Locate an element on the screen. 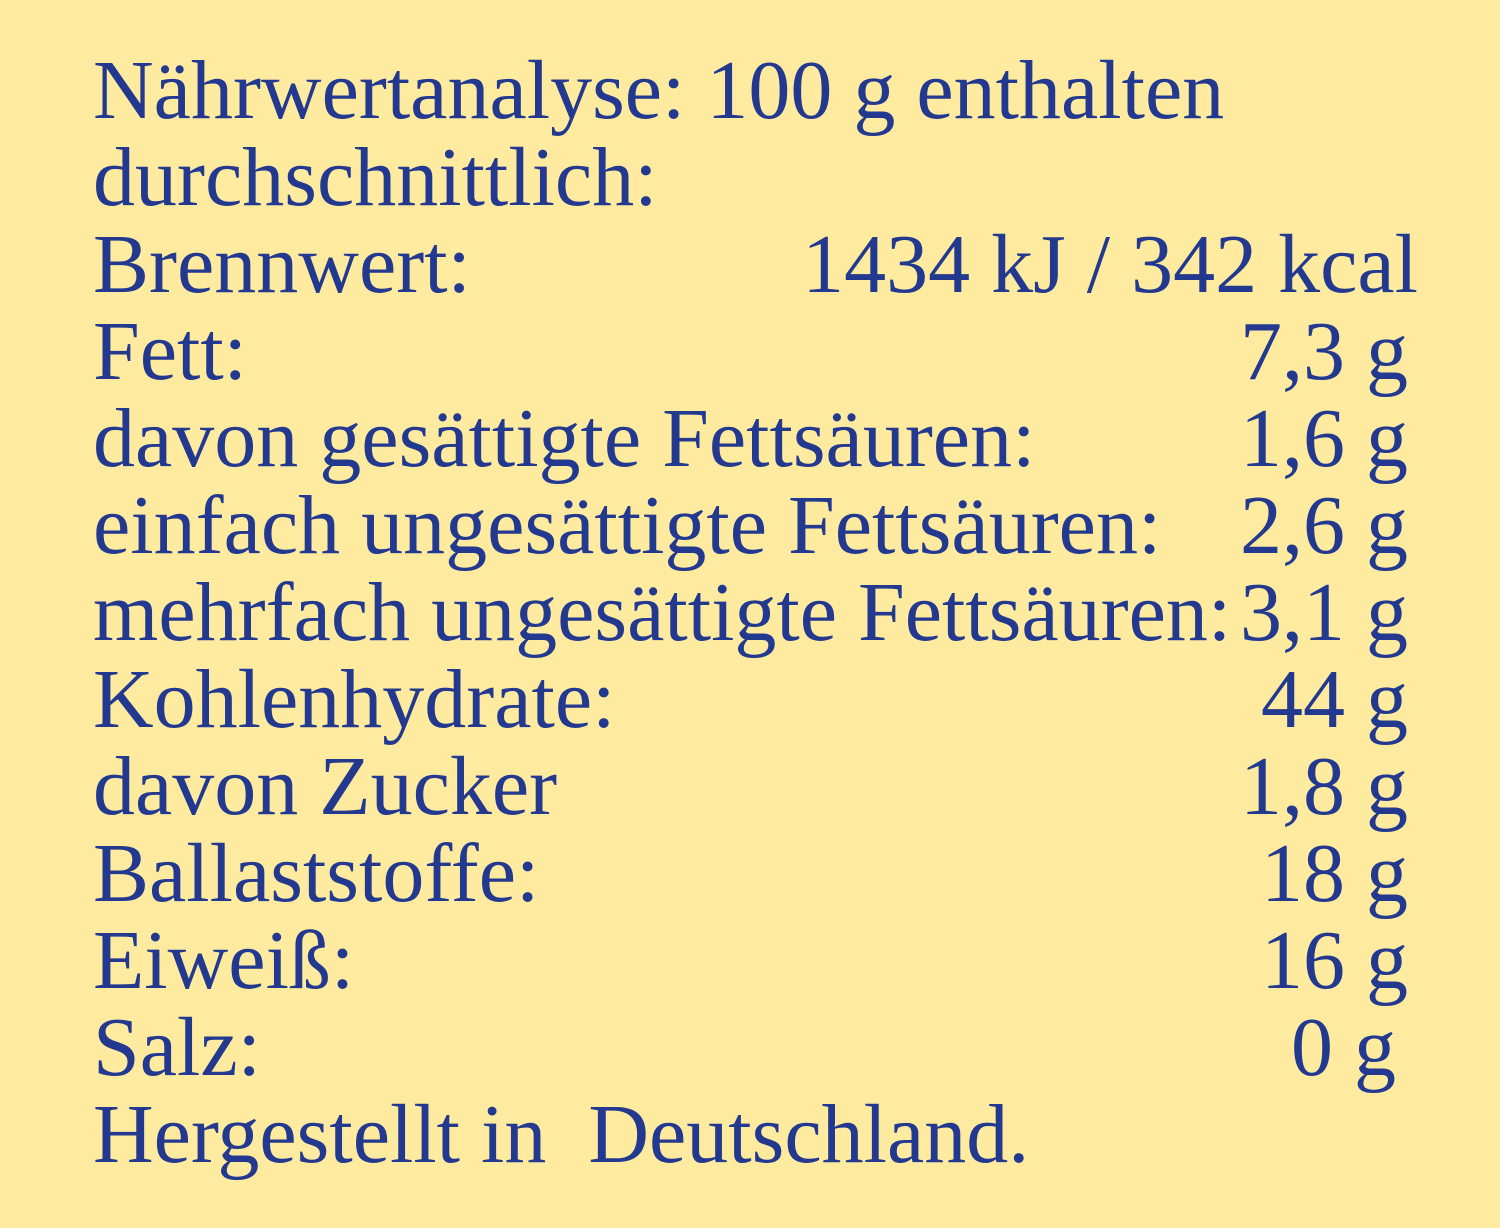 The width and height of the screenshot is (1500, 1228). footer-line: Hergestellt in Deutschland. is located at coordinates (796, 1134).